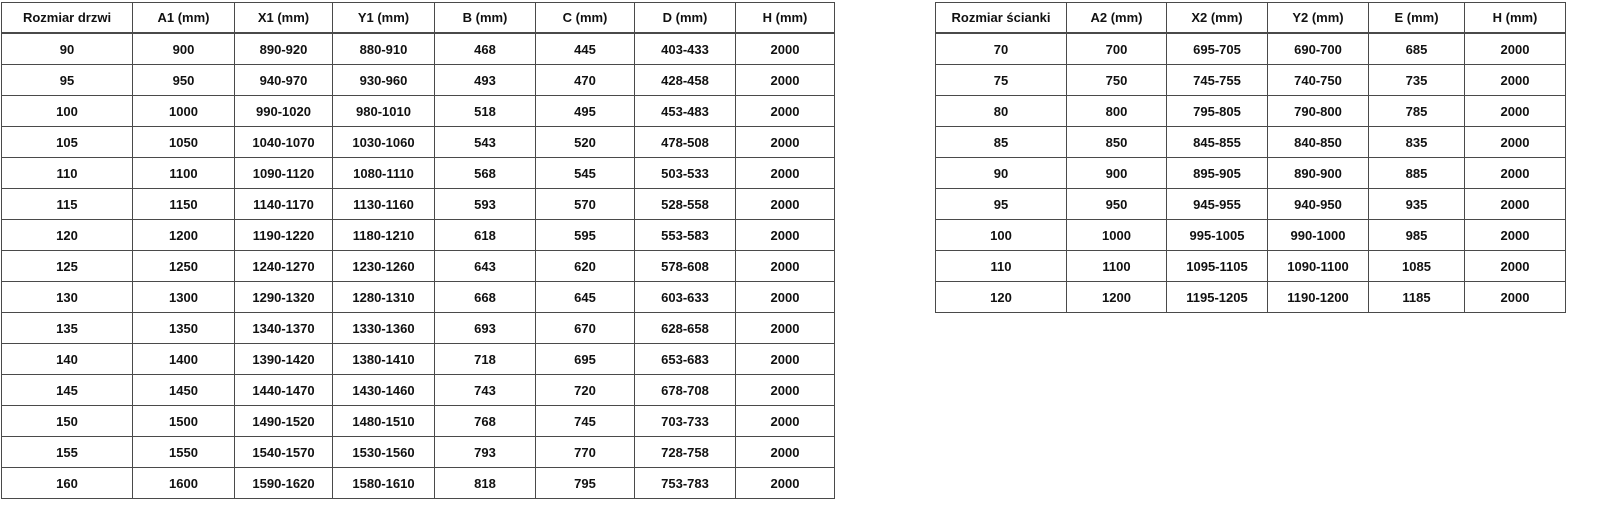 This screenshot has width=1600, height=514. Describe the element at coordinates (1416, 235) in the screenshot. I see `table-cell: 985` at that location.